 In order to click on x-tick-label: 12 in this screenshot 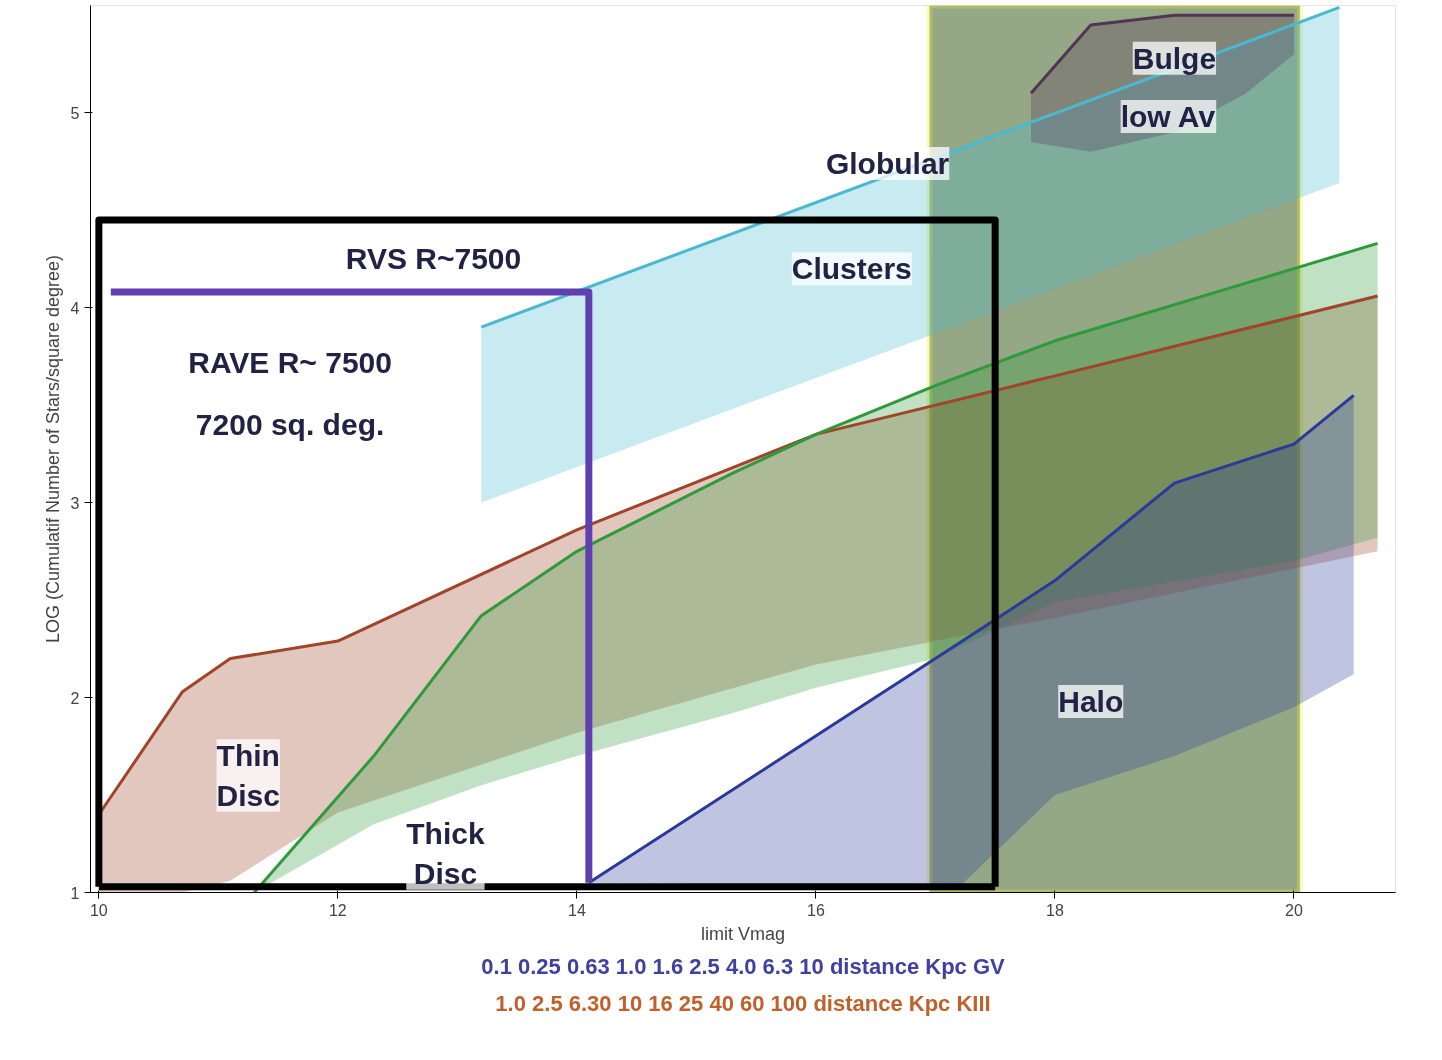, I will do `click(337, 910)`.